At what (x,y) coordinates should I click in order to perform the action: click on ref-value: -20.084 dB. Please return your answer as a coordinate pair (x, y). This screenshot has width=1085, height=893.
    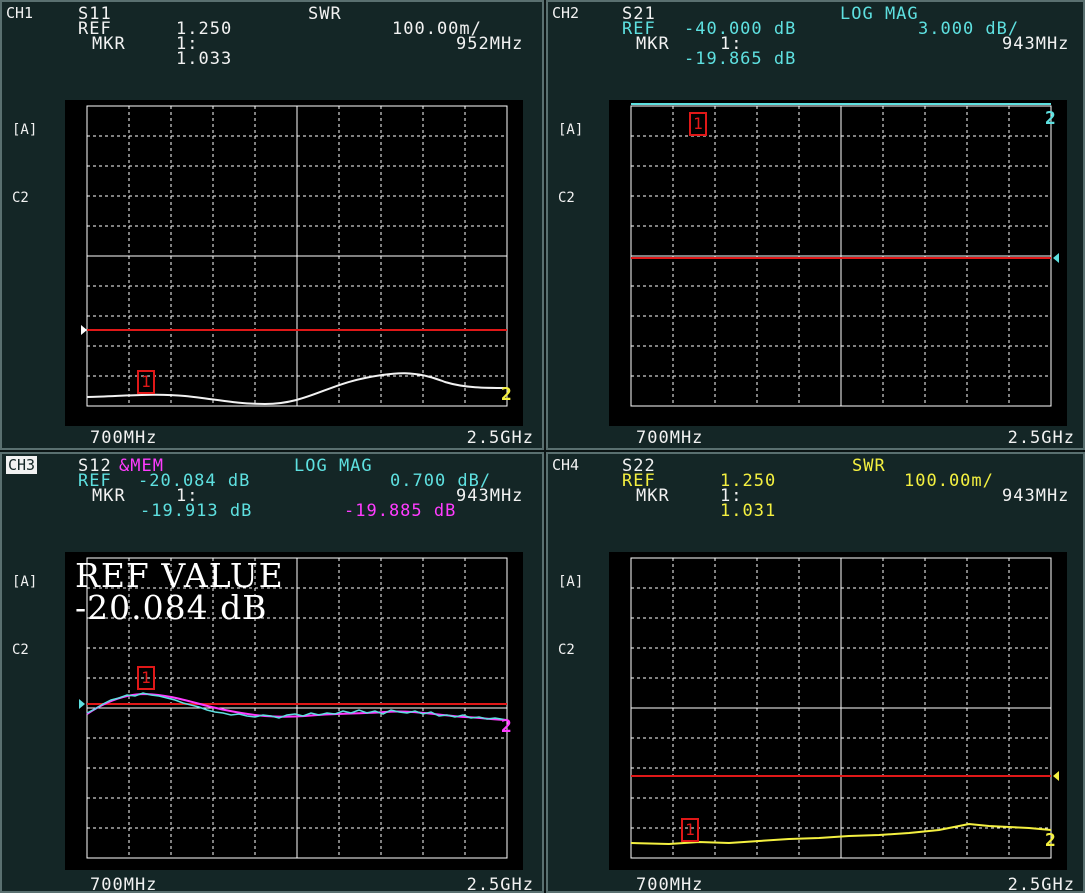
    Looking at the image, I should click on (194, 481).